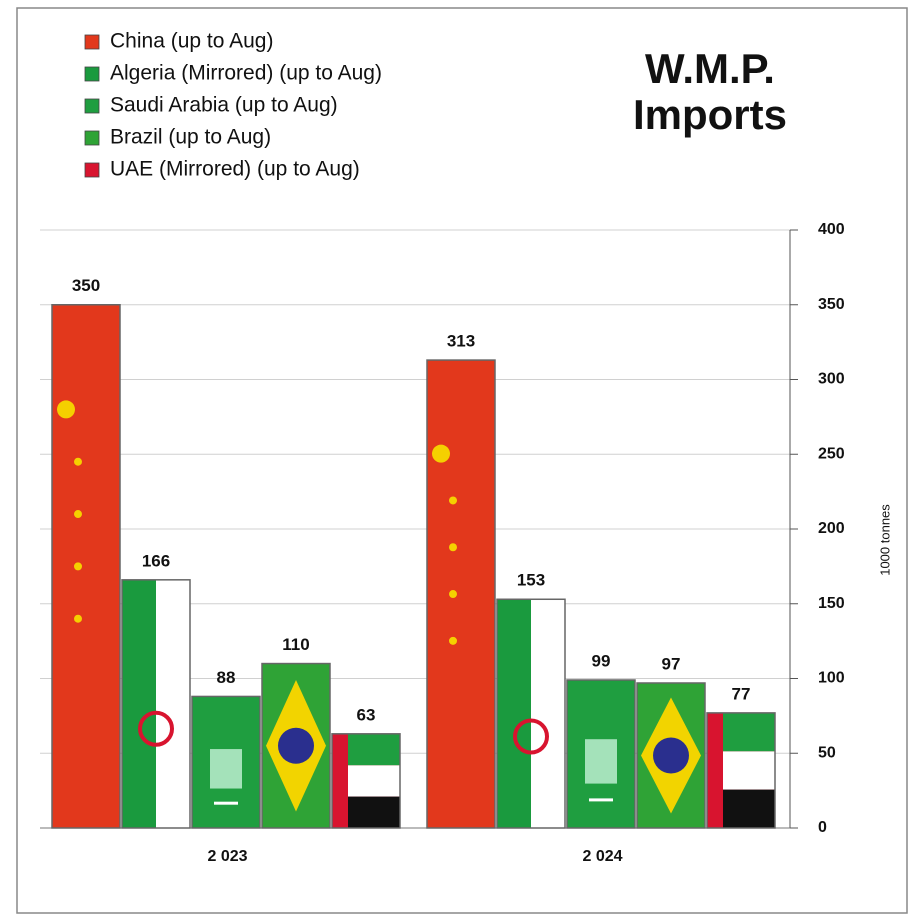 This screenshot has height=917, width=913. I want to click on y-tick-label: 400, so click(831, 229).